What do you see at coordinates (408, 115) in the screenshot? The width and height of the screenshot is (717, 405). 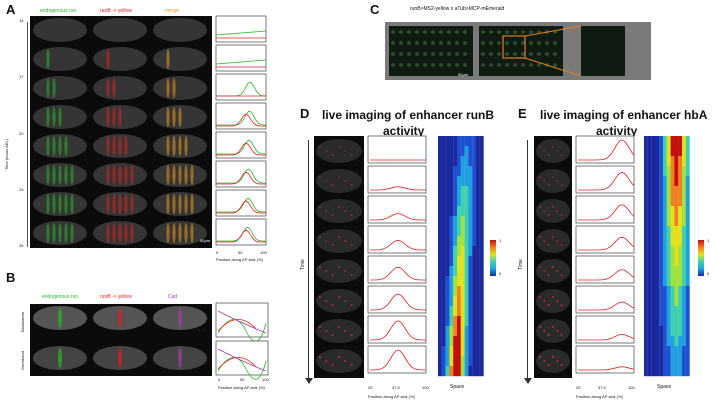 I see `panel-d-title-line1: live imaging of enhancer runB` at bounding box center [408, 115].